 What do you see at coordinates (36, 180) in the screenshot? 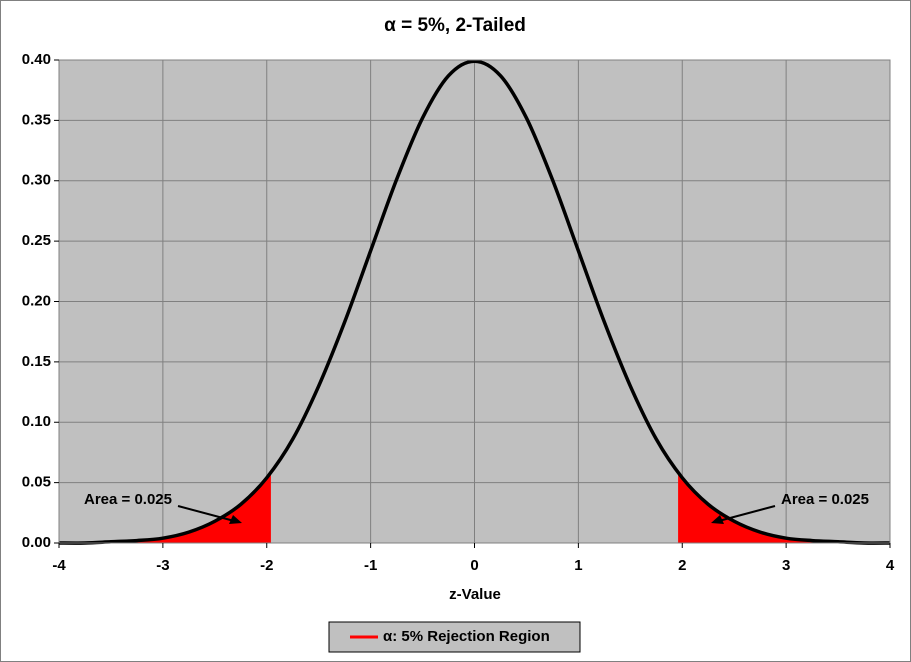
I see `y-tick-label: 0.30` at bounding box center [36, 180].